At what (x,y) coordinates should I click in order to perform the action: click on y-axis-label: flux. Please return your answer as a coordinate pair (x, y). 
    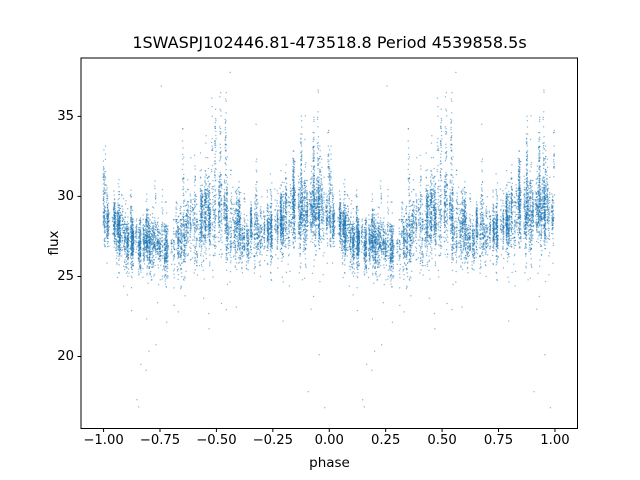
    Looking at the image, I should click on (54, 243).